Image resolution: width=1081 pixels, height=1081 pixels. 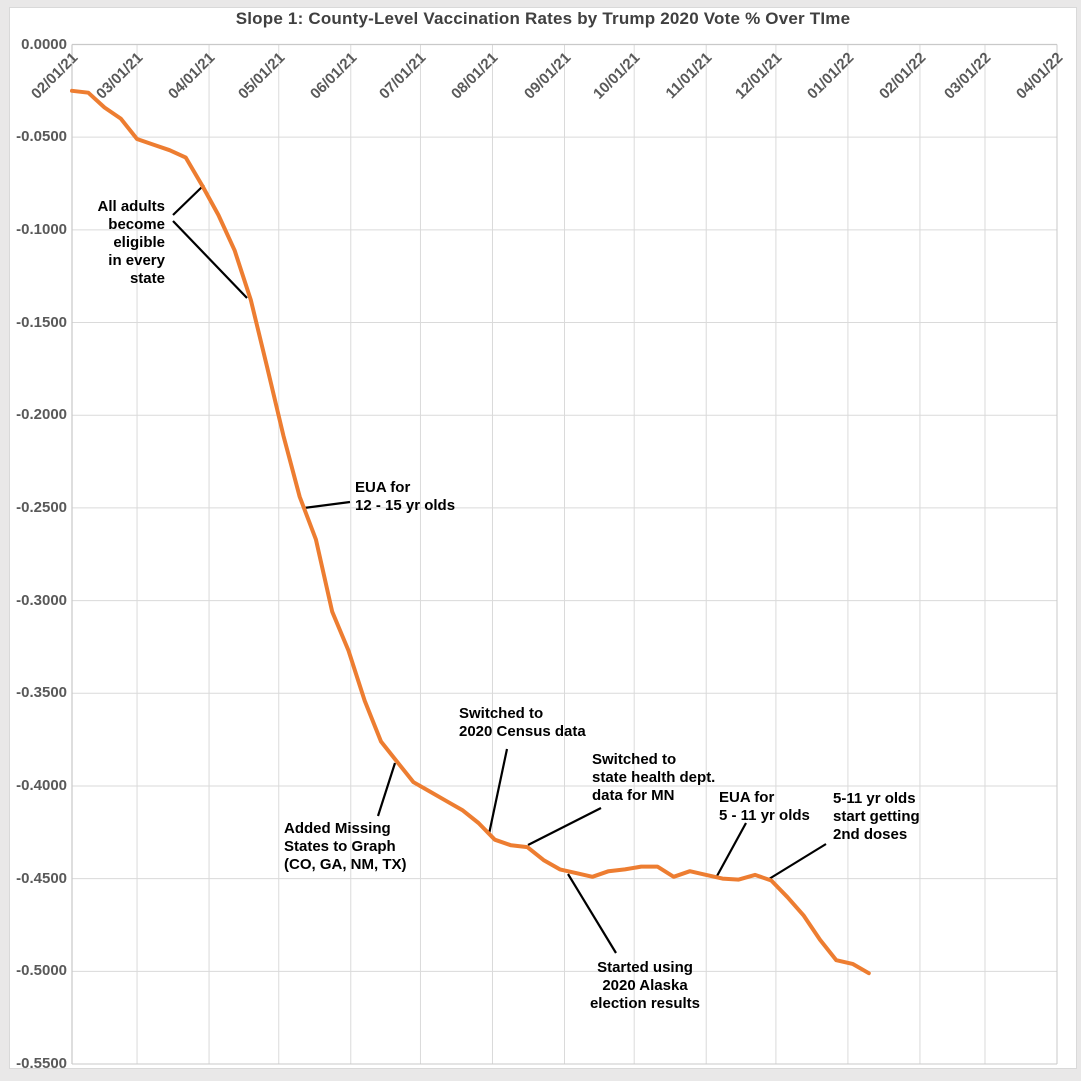 I want to click on annotation-line: 2020 Alaska, so click(x=645, y=985).